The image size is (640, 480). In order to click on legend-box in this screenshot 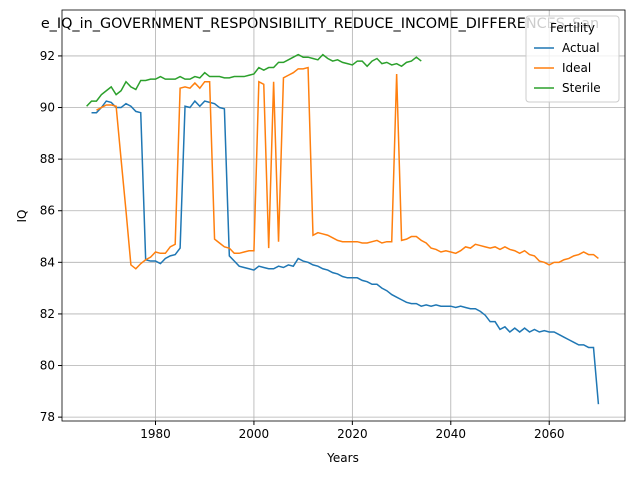, I will do `click(572, 59)`.